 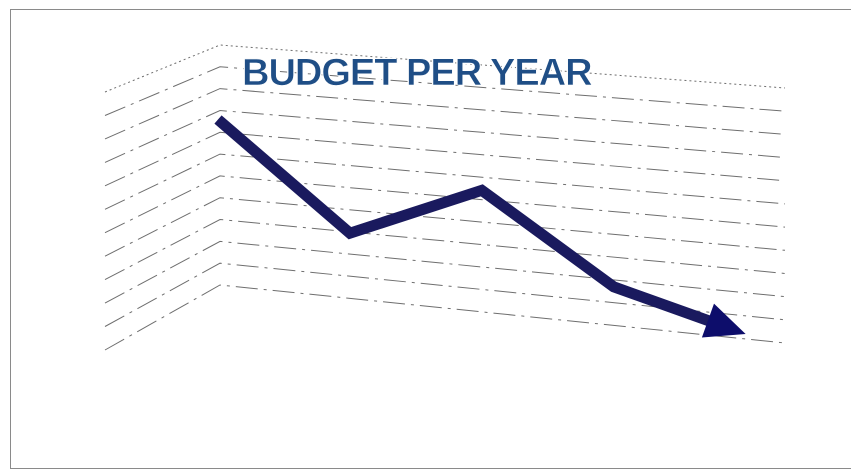 I want to click on arrowhead, so click(x=723, y=320).